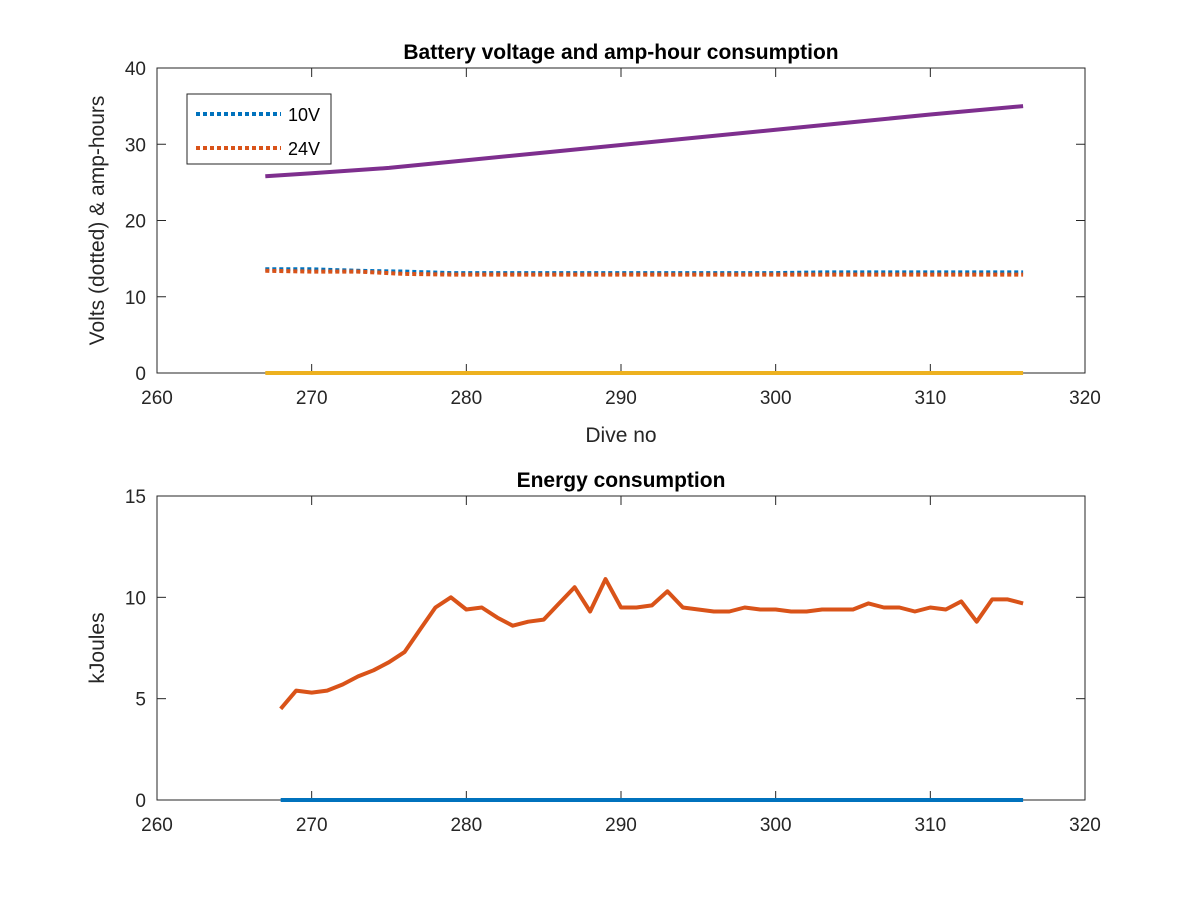 The image size is (1200, 900). I want to click on y-tick-label: 20, so click(135, 222).